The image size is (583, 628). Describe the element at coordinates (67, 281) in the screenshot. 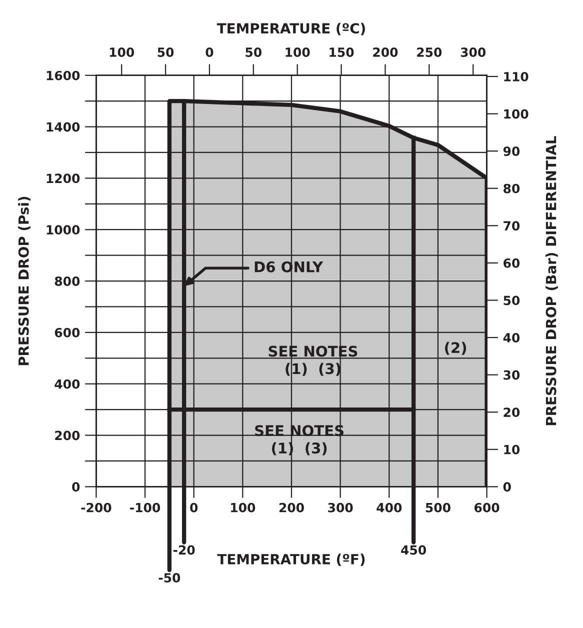

I see `y-tick-label: 800` at that location.